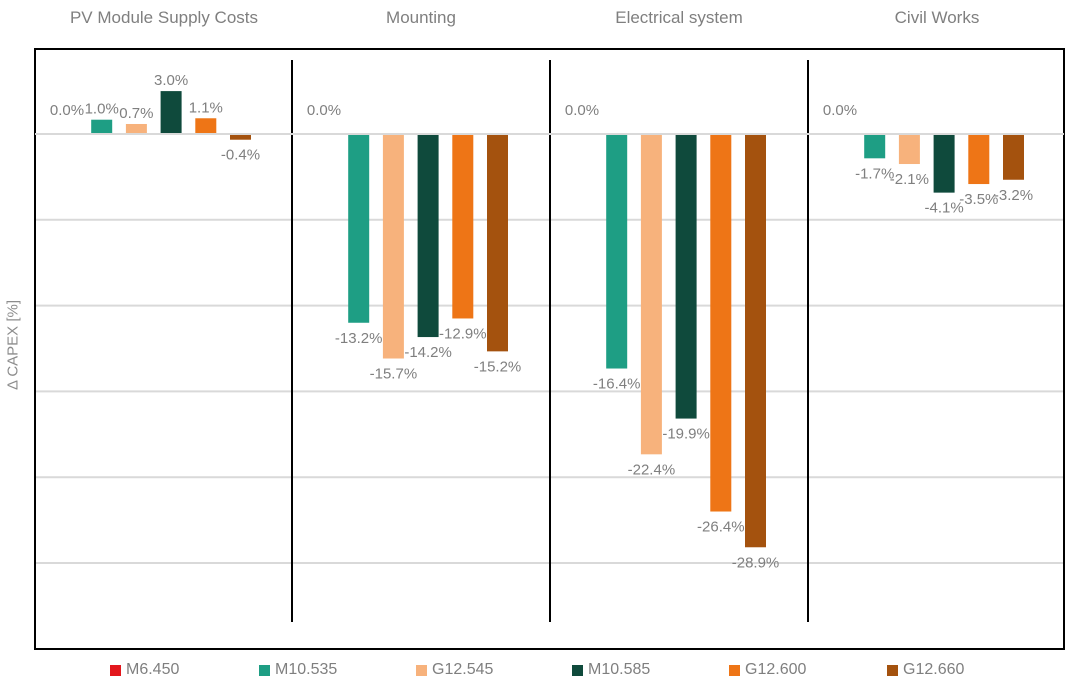 Image resolution: width=1067 pixels, height=686 pixels. Describe the element at coordinates (776, 669) in the screenshot. I see `legend-label: G12.600` at that location.